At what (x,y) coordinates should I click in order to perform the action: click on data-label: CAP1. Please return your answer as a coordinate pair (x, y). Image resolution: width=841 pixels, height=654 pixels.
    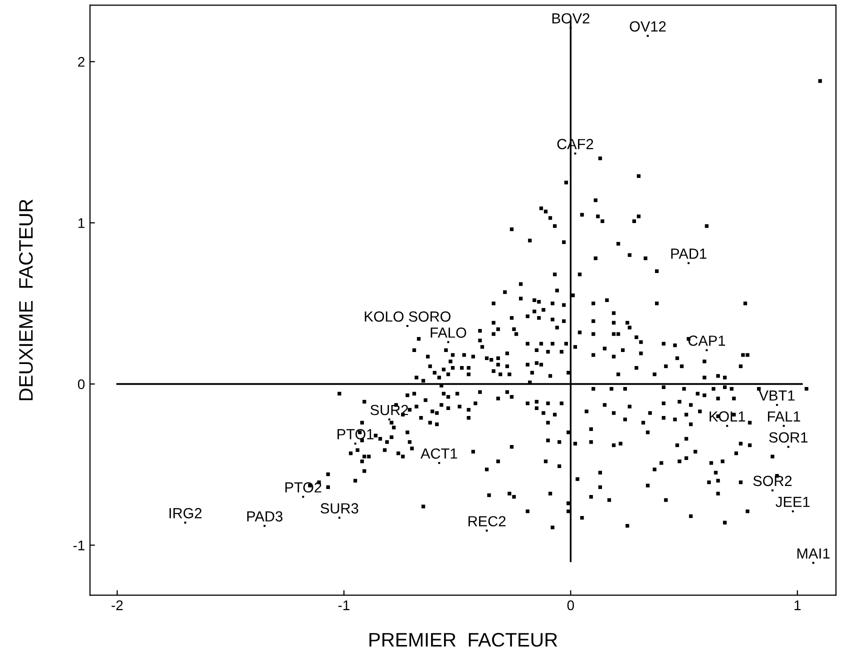
    Looking at the image, I should click on (707, 341).